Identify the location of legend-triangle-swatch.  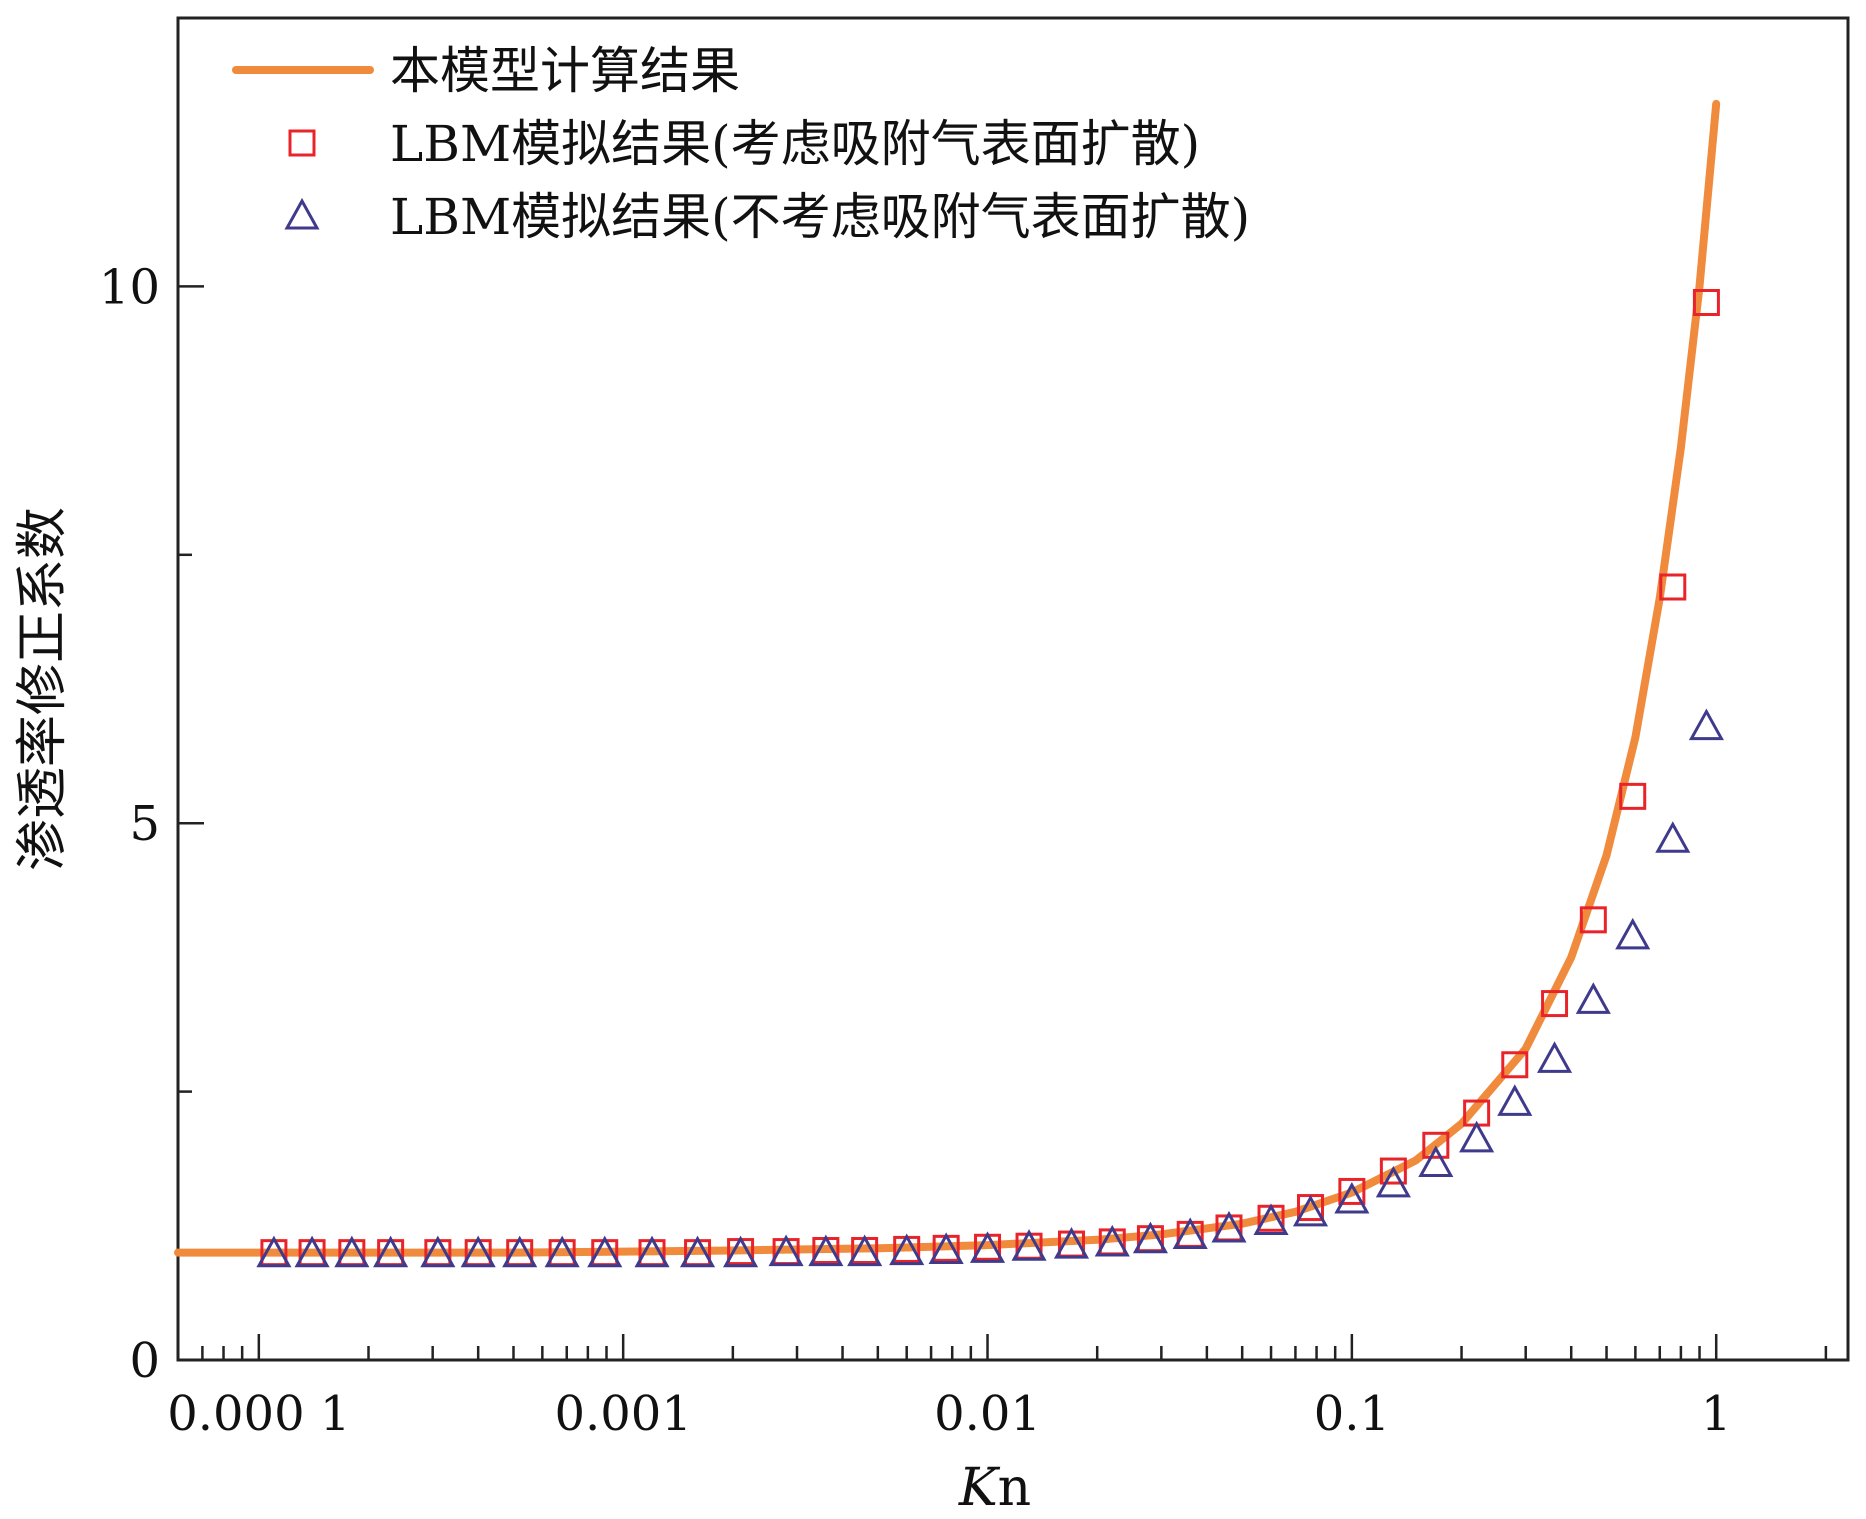
(302, 213).